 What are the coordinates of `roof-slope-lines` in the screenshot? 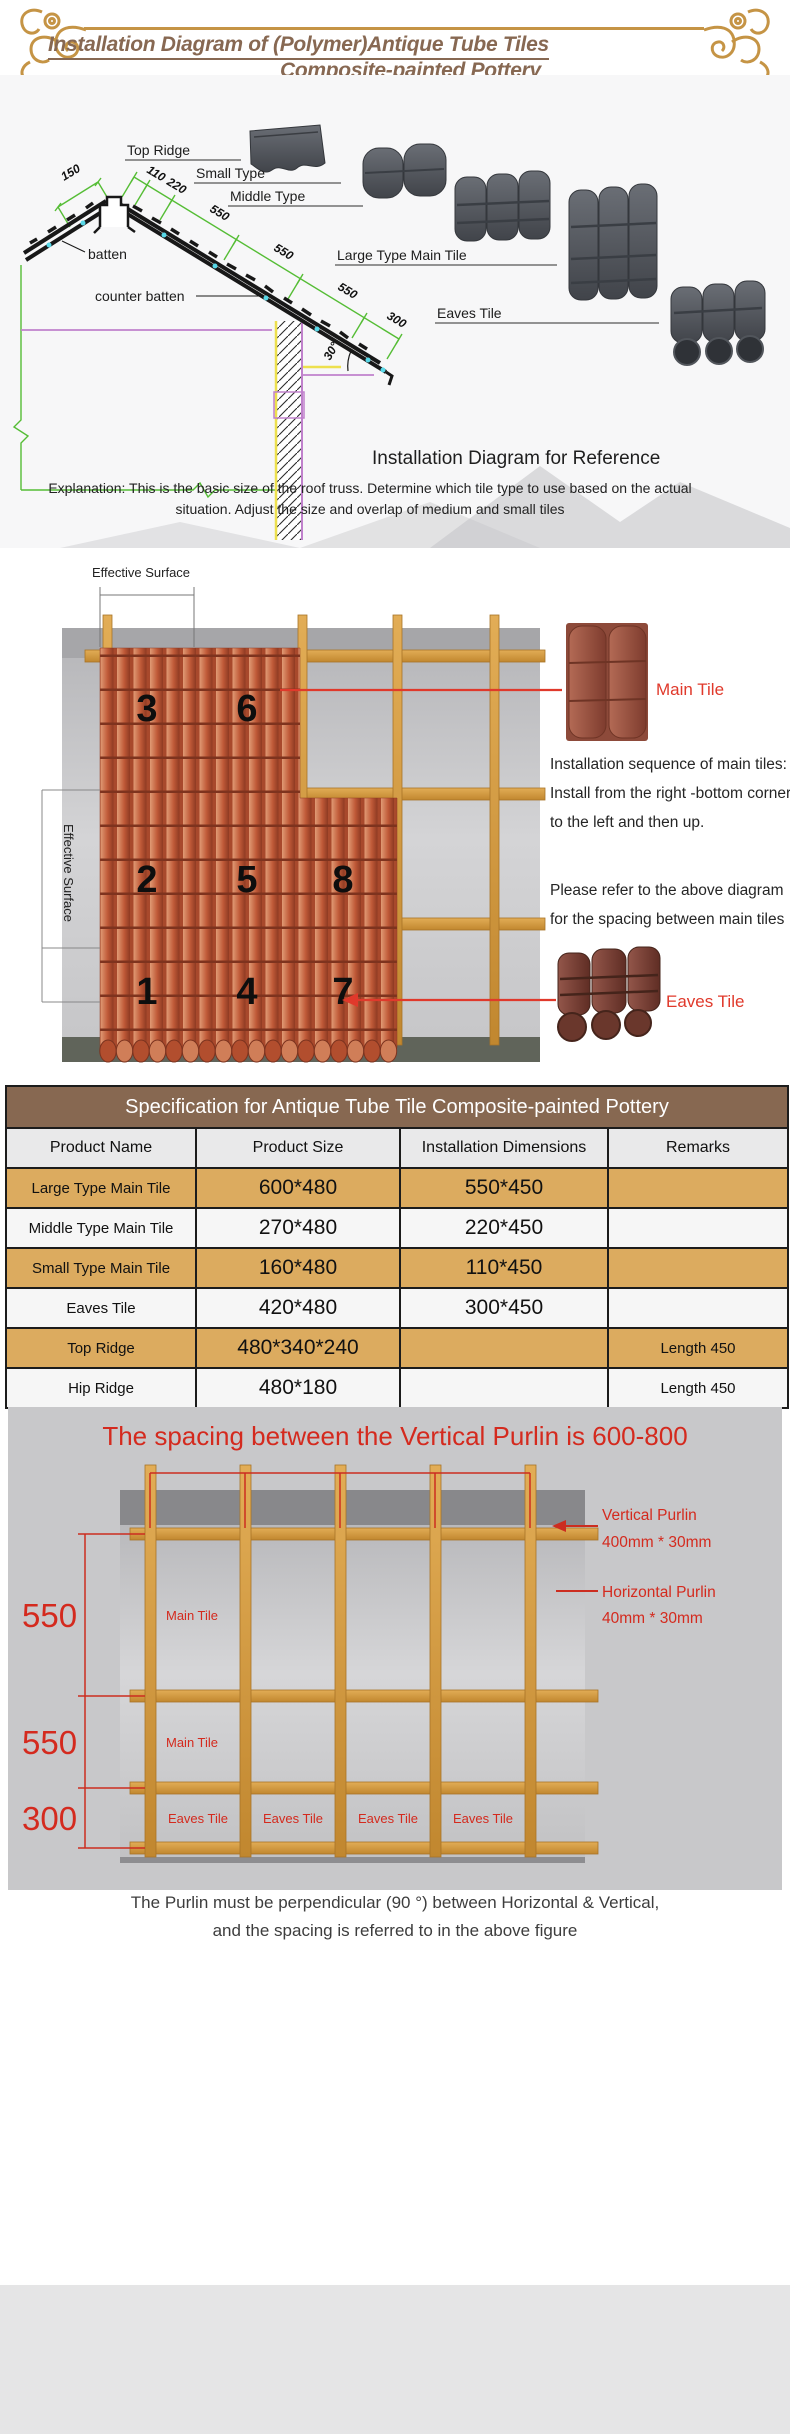 It's located at (208, 292).